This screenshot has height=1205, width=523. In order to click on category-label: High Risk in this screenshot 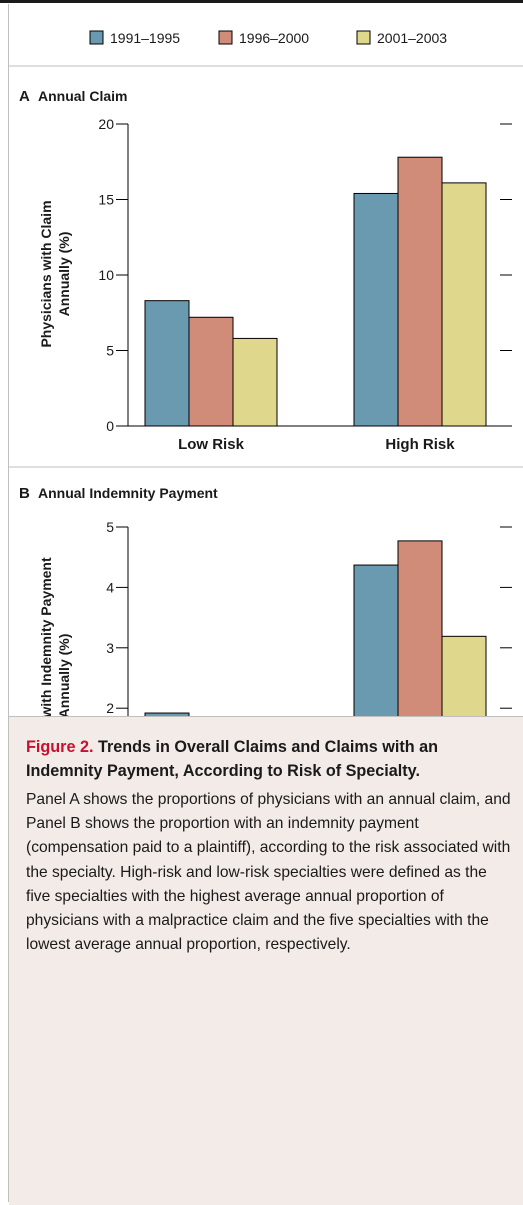, I will do `click(420, 444)`.